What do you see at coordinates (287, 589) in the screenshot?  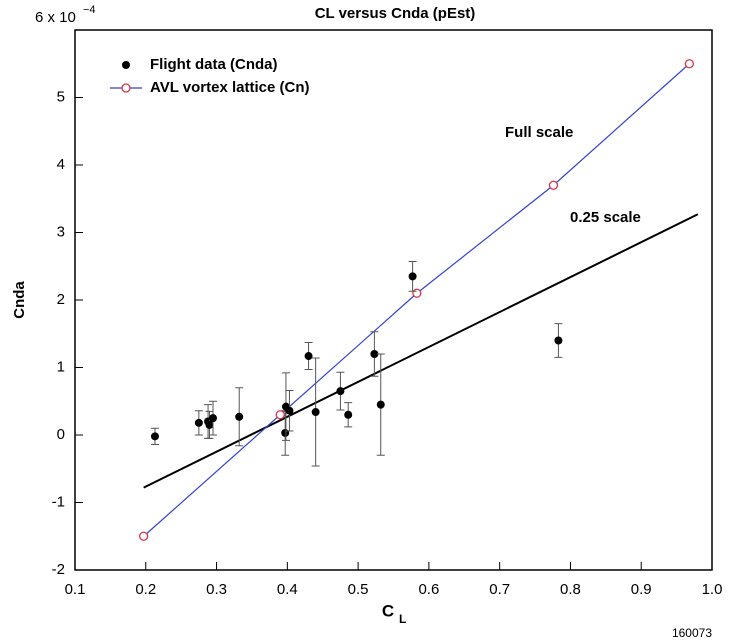 I see `x-tick-label: 0.4` at bounding box center [287, 589].